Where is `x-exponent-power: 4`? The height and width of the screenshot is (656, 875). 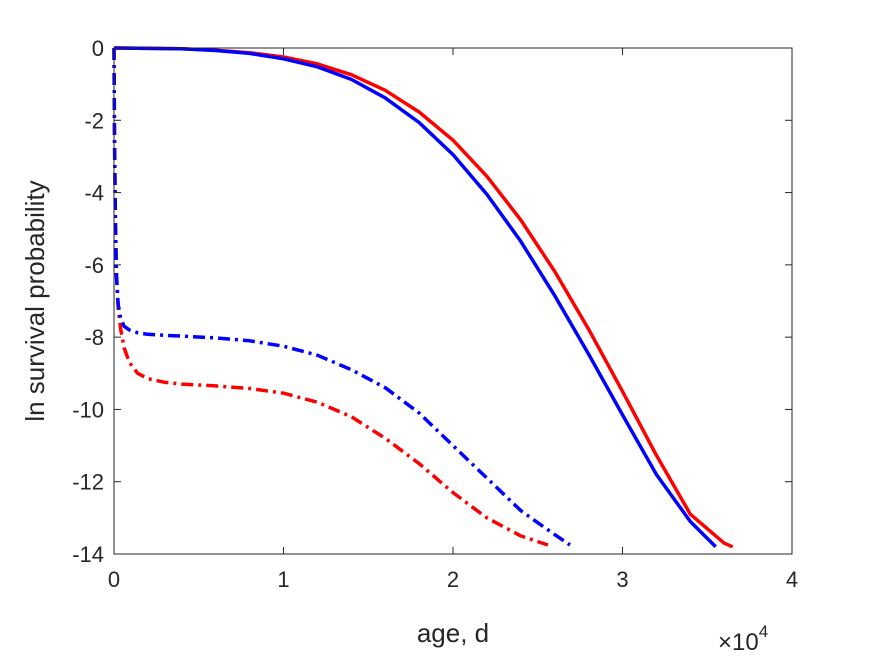 x-exponent-power: 4 is located at coordinates (763, 631).